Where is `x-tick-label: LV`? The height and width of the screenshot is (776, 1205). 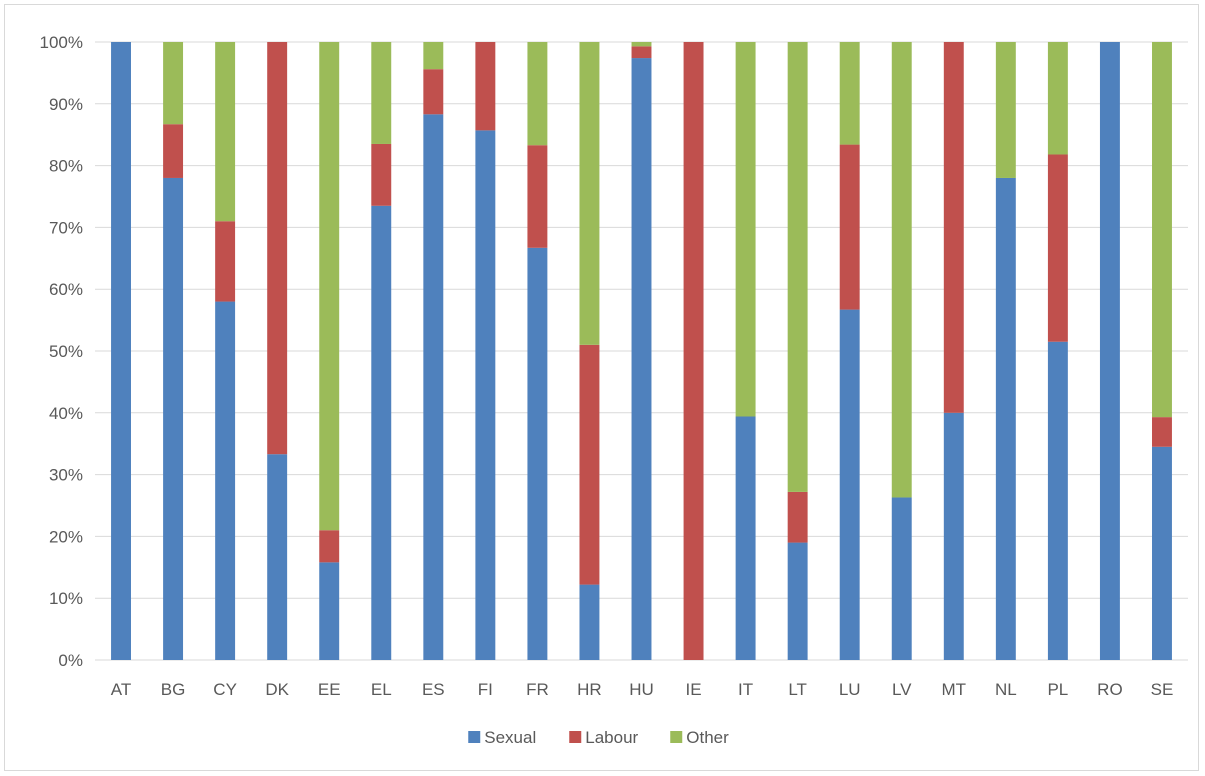 x-tick-label: LV is located at coordinates (902, 689).